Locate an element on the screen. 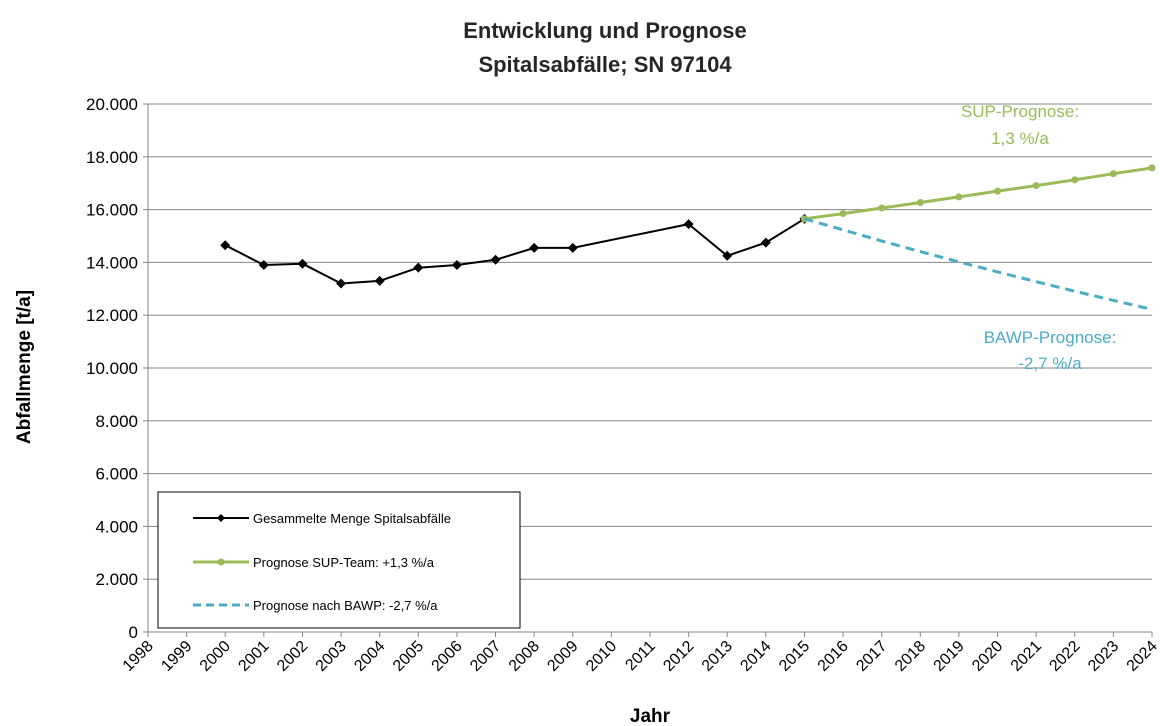 Image resolution: width=1160 pixels, height=726 pixels. y-tick-label: 6.000 is located at coordinates (116, 474).